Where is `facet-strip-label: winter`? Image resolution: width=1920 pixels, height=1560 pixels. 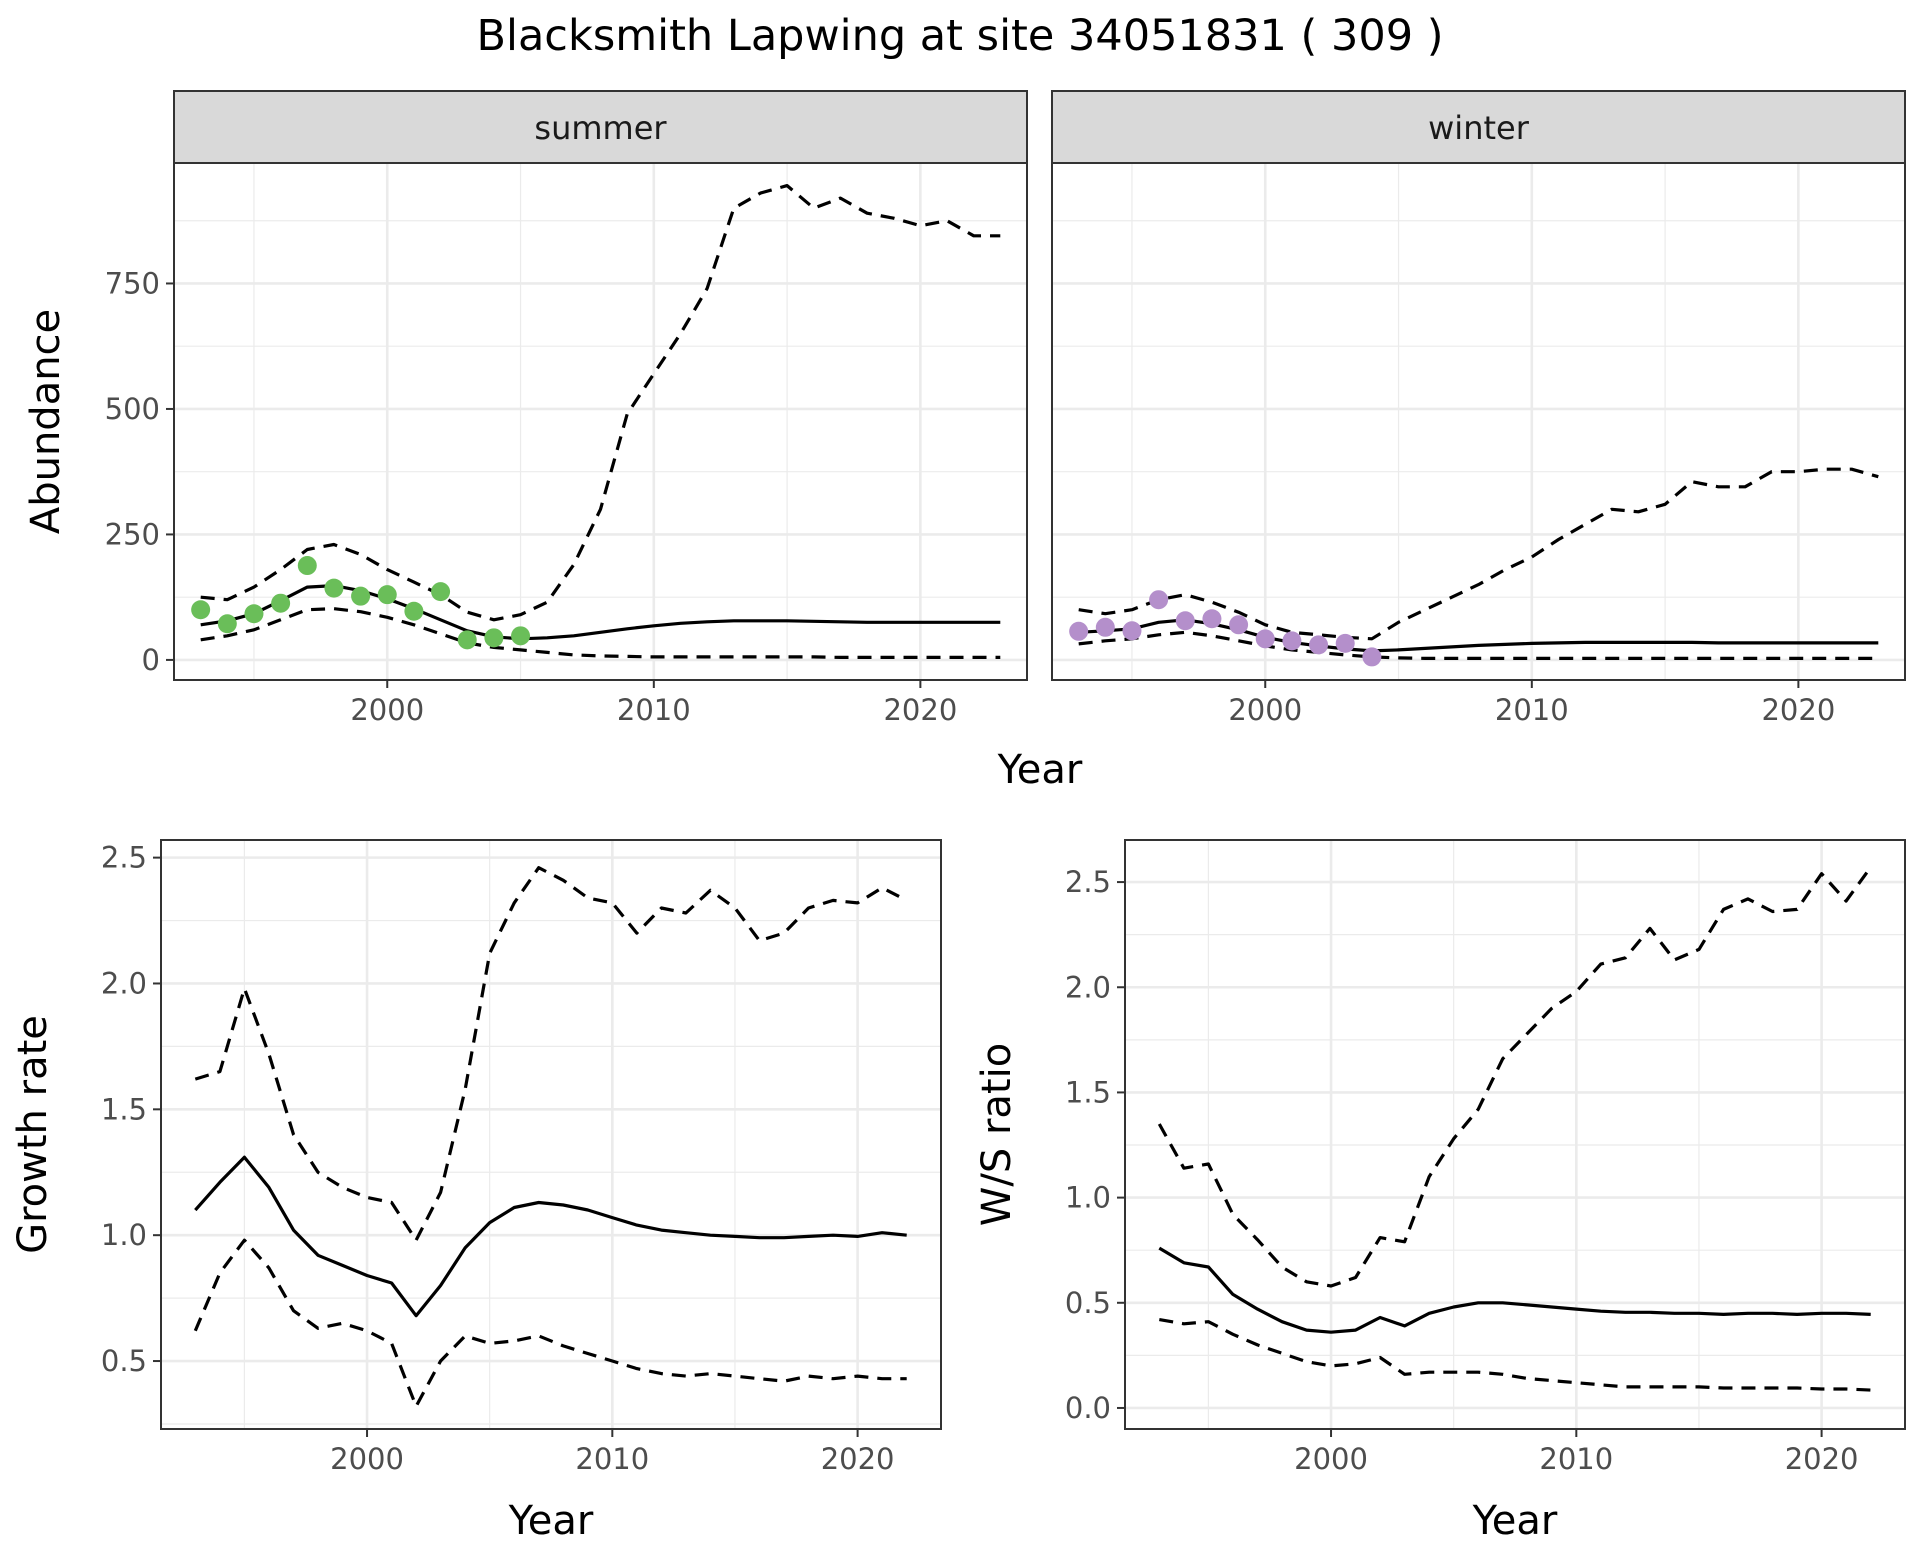
facet-strip-label: winter is located at coordinates (1479, 128).